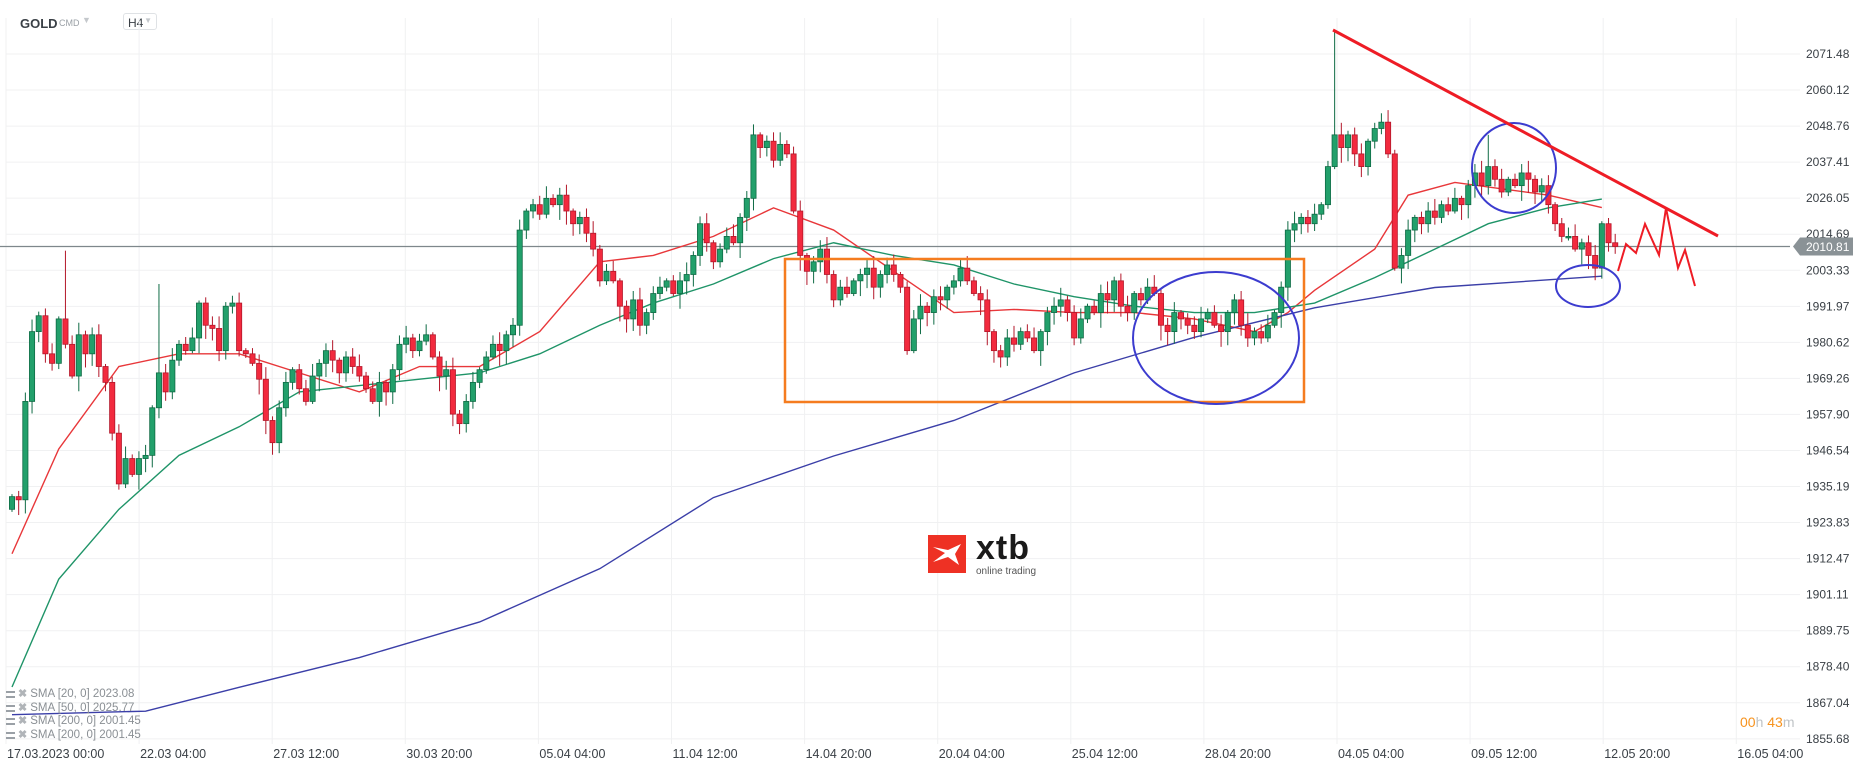  I want to click on legend-item-sma200: ✖ SMA [200, 0] 2001.45, so click(73, 722).